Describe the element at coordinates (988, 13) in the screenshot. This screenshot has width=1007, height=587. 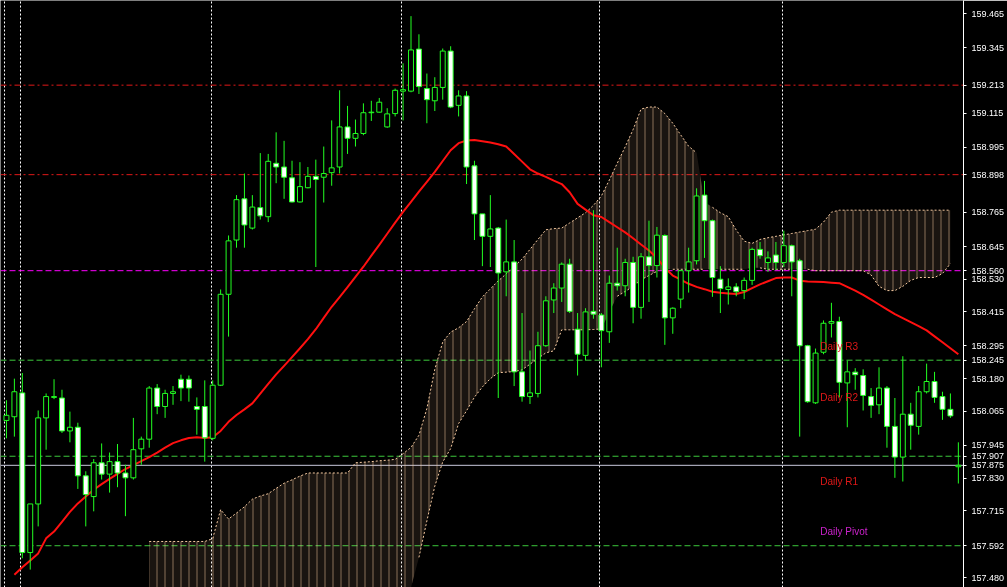
I see `y-tick-label: 159.465` at that location.